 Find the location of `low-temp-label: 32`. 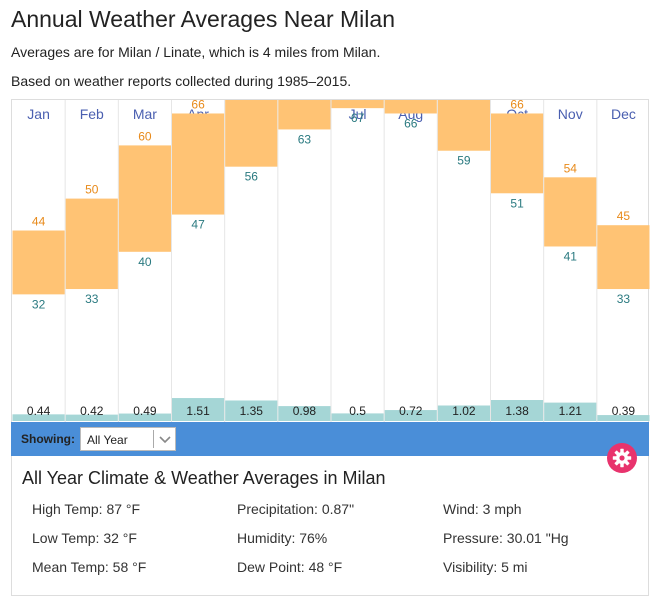

low-temp-label: 32 is located at coordinates (39, 304).